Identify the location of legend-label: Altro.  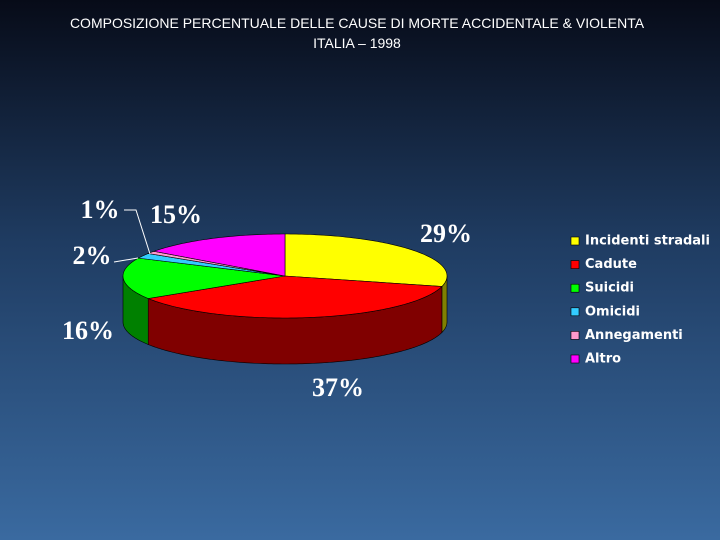
(603, 359).